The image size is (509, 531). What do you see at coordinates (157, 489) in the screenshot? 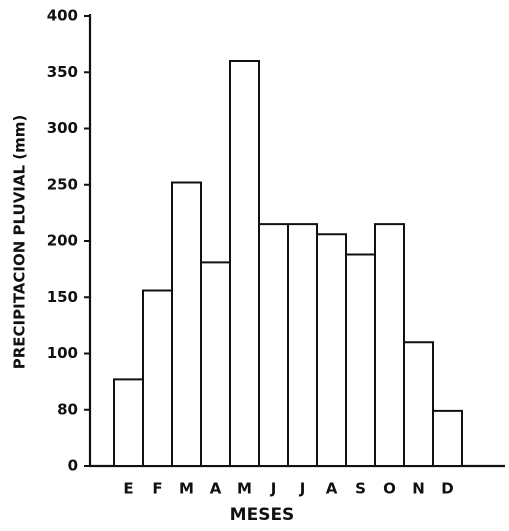
I see `x-tick-label: F` at bounding box center [157, 489].